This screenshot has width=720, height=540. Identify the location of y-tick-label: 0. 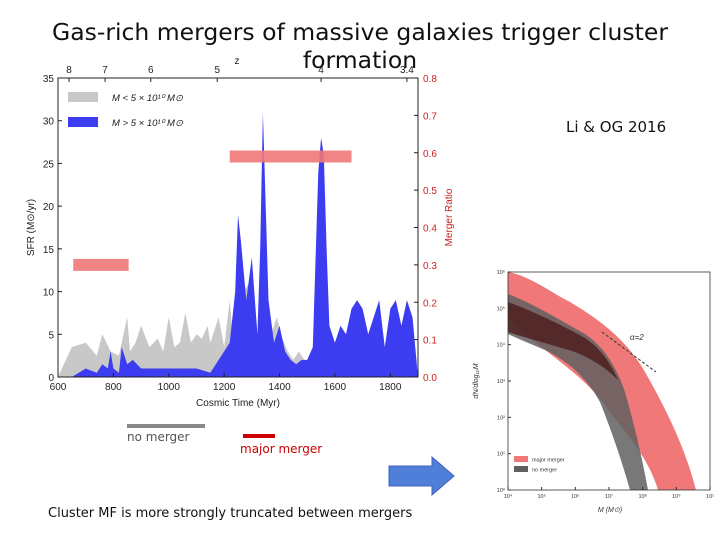
(51, 378).